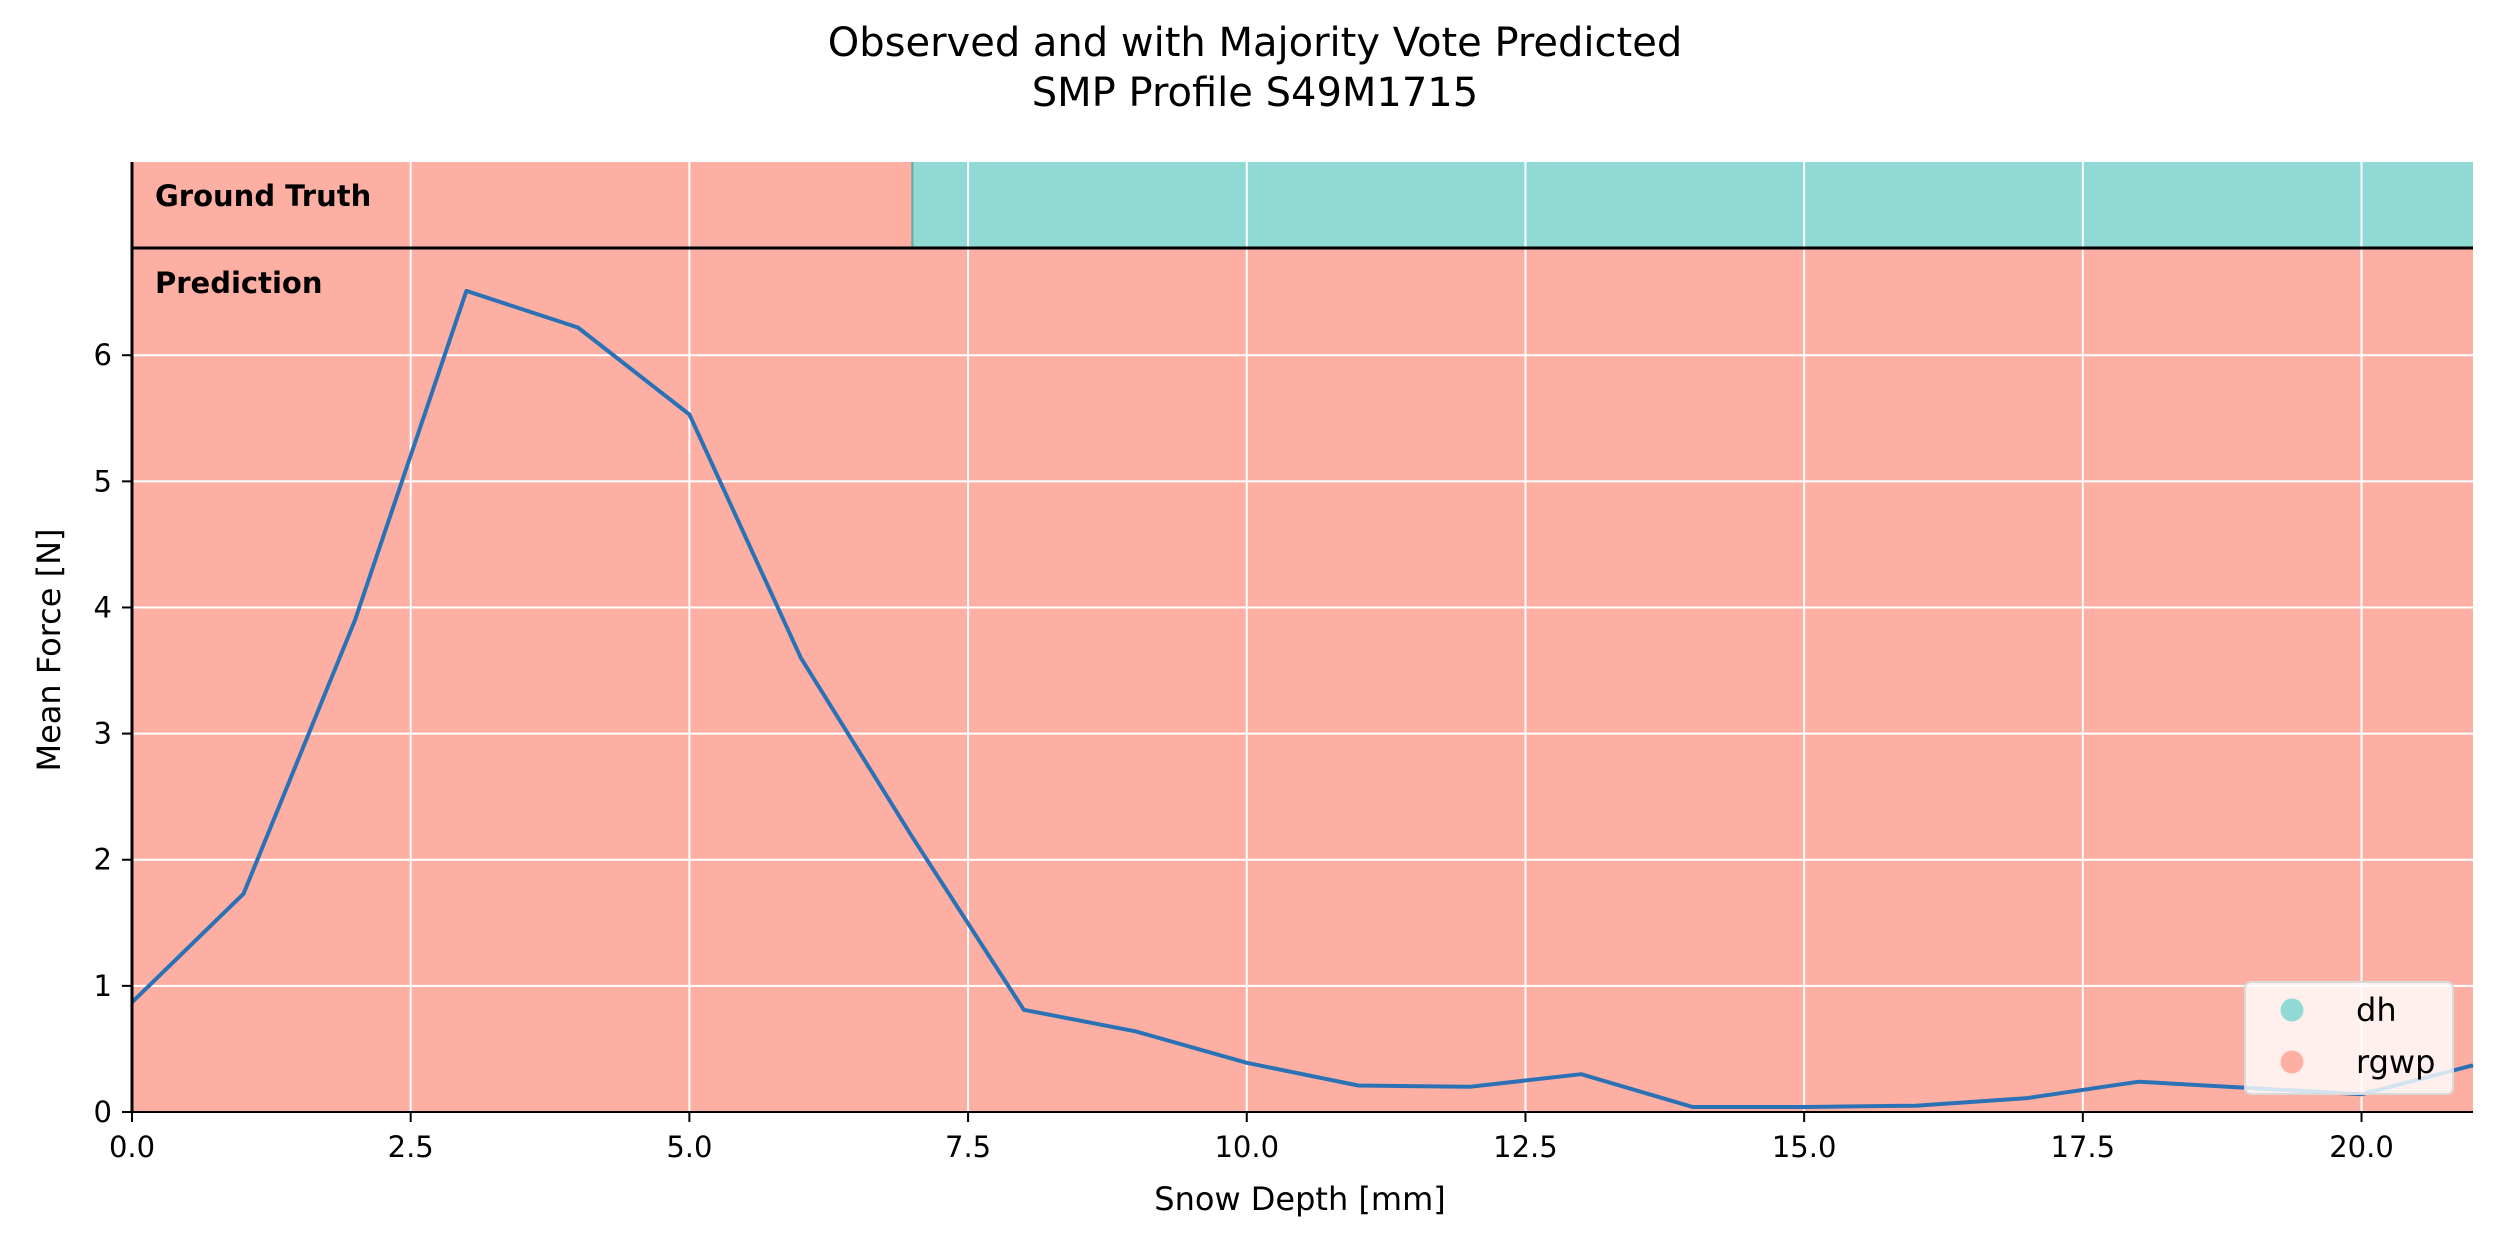  What do you see at coordinates (103, 1112) in the screenshot?
I see `y-tick-label: 0` at bounding box center [103, 1112].